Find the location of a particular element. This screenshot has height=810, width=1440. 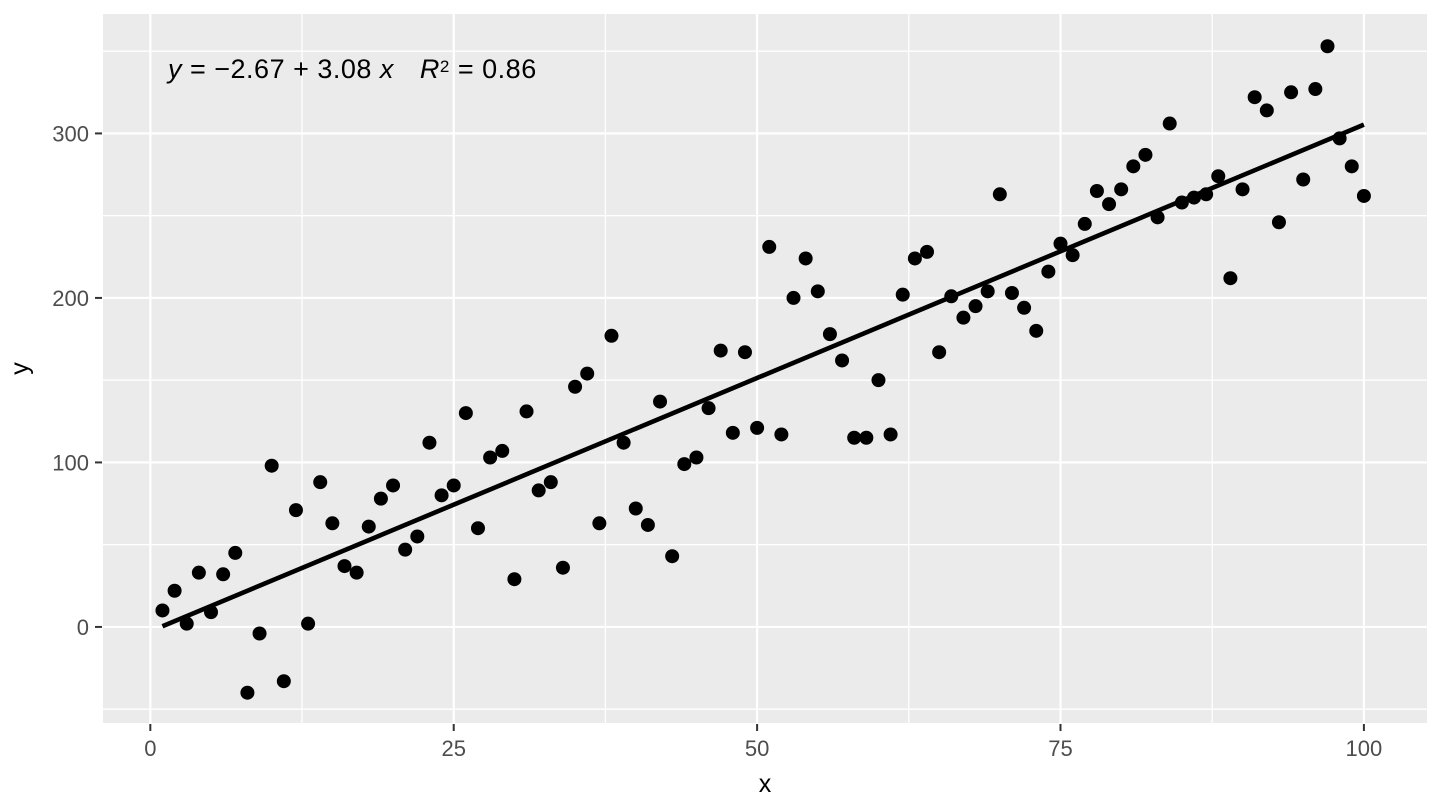

equation-r-exponent: 2 is located at coordinates (444, 66).